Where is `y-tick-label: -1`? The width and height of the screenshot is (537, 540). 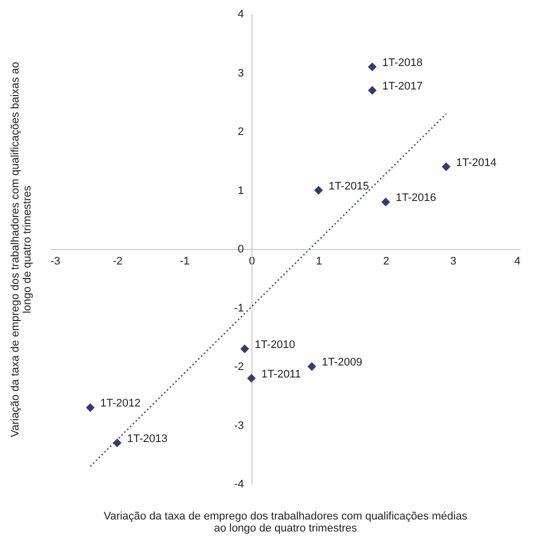 y-tick-label: -1 is located at coordinates (239, 308).